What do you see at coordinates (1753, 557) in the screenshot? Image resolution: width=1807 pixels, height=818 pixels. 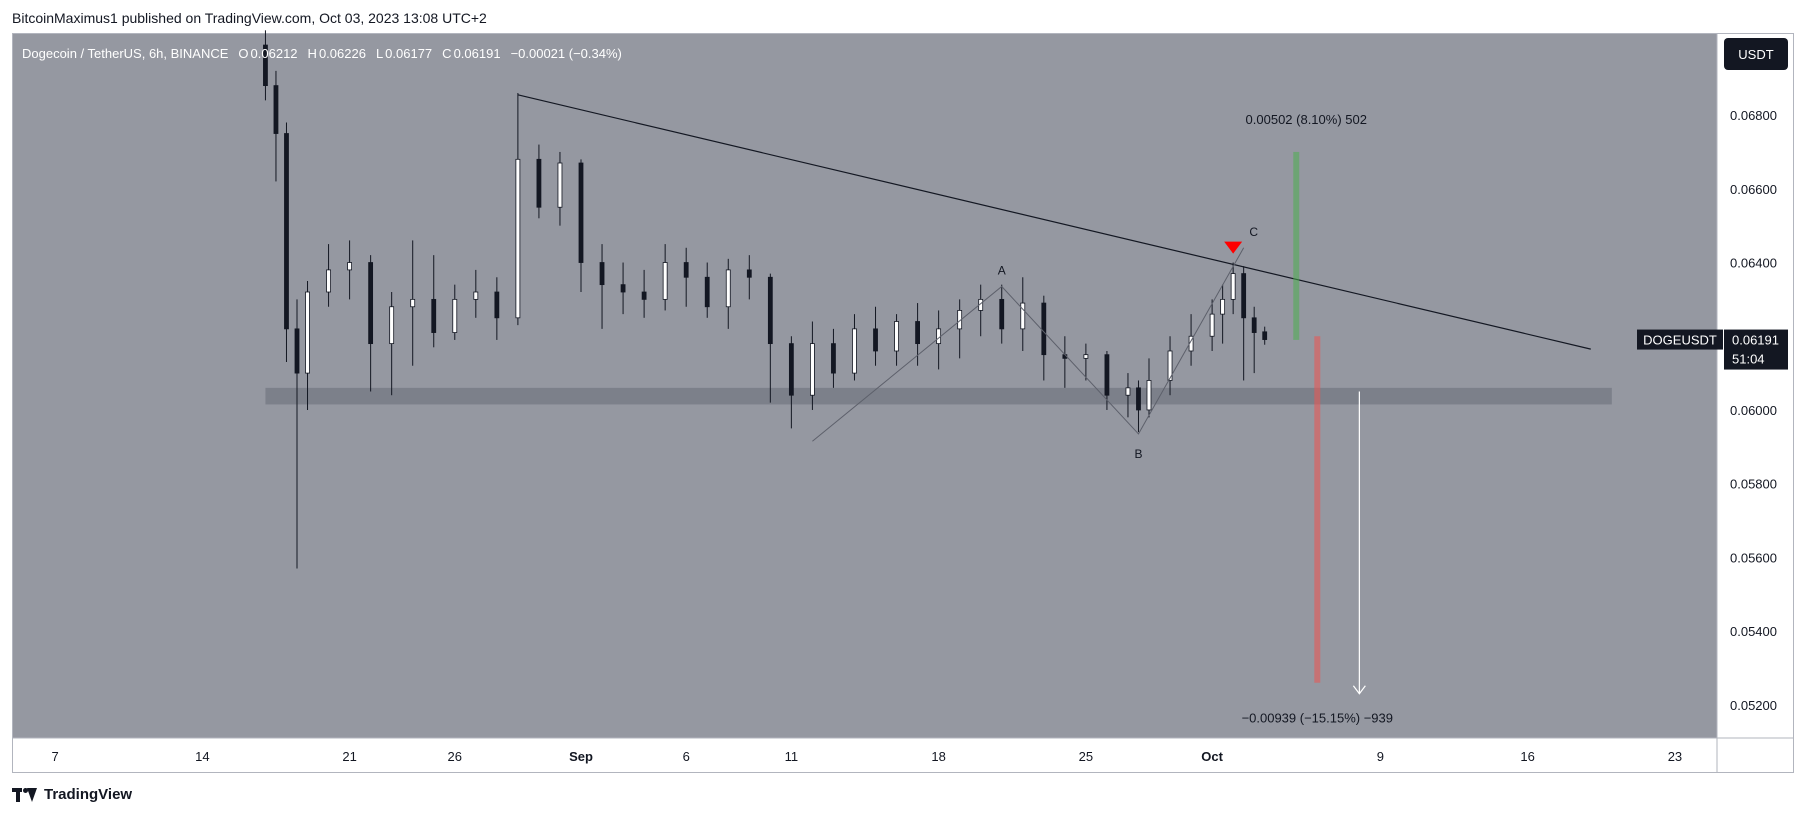 I see `y-tick-label: 0.05600` at bounding box center [1753, 557].